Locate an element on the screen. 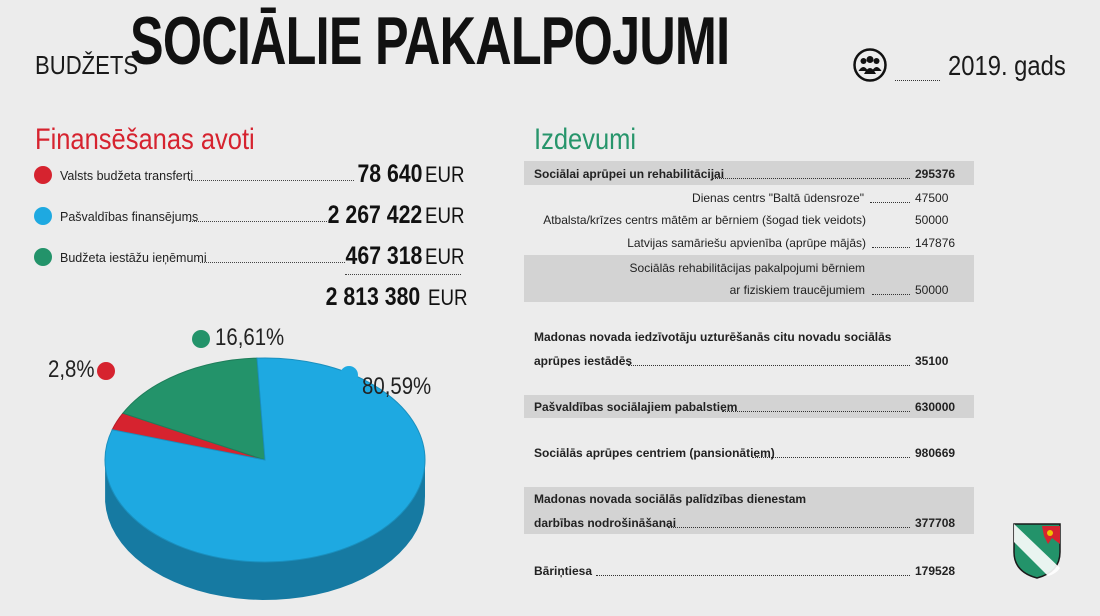  expense-label: Sociālai aprūpei un rehabilitācijai is located at coordinates (629, 174).